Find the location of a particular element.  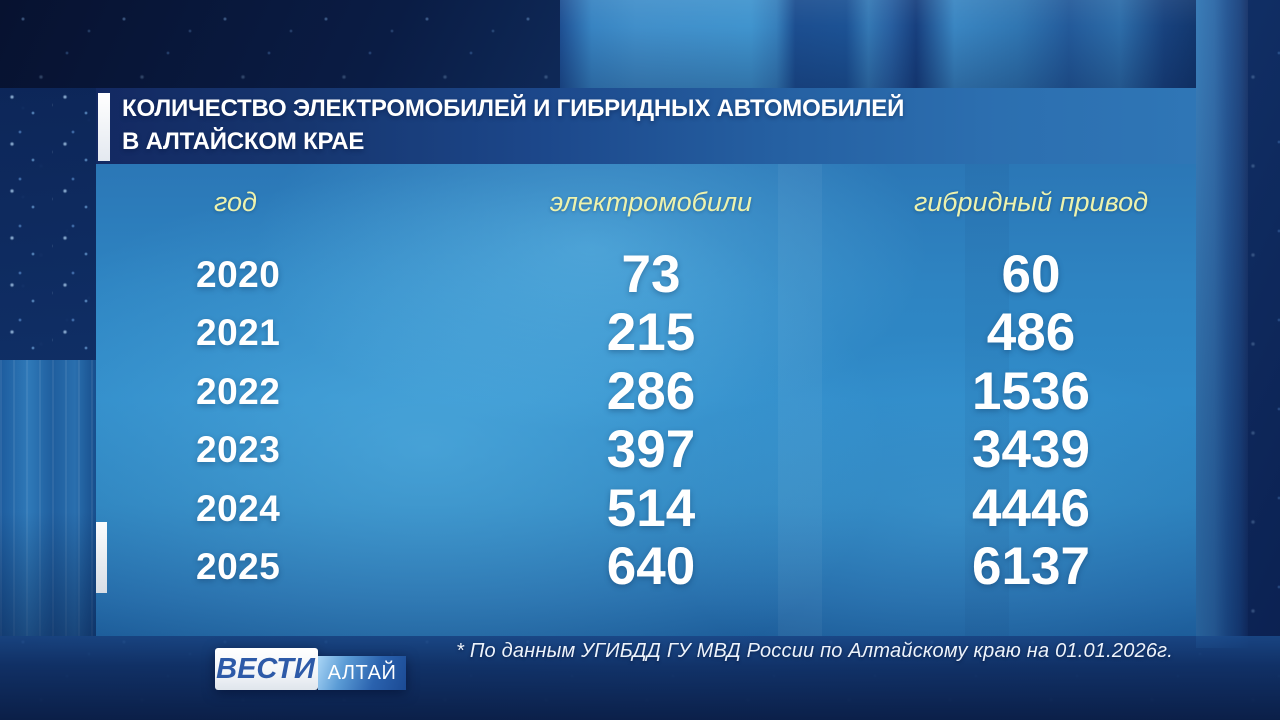

hybrid-value-cell: 486 is located at coordinates (1031, 332).